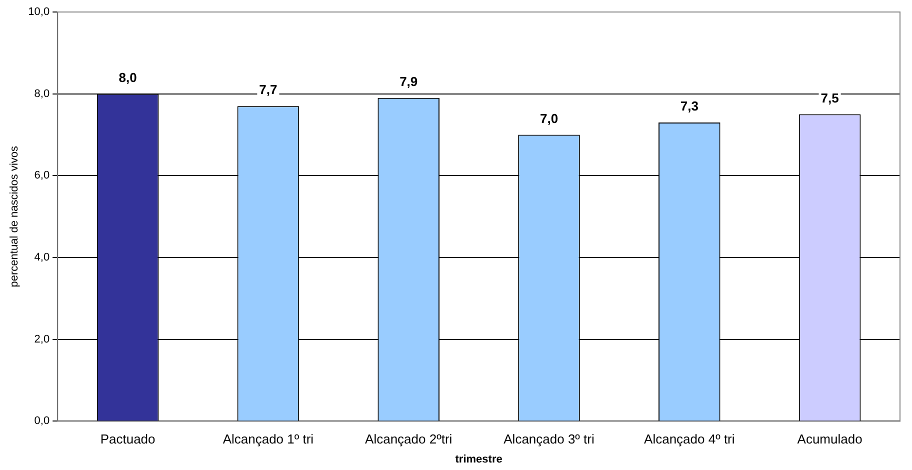 Image resolution: width=912 pixels, height=470 pixels. I want to click on y-tick-label: 2,0, so click(42, 339).